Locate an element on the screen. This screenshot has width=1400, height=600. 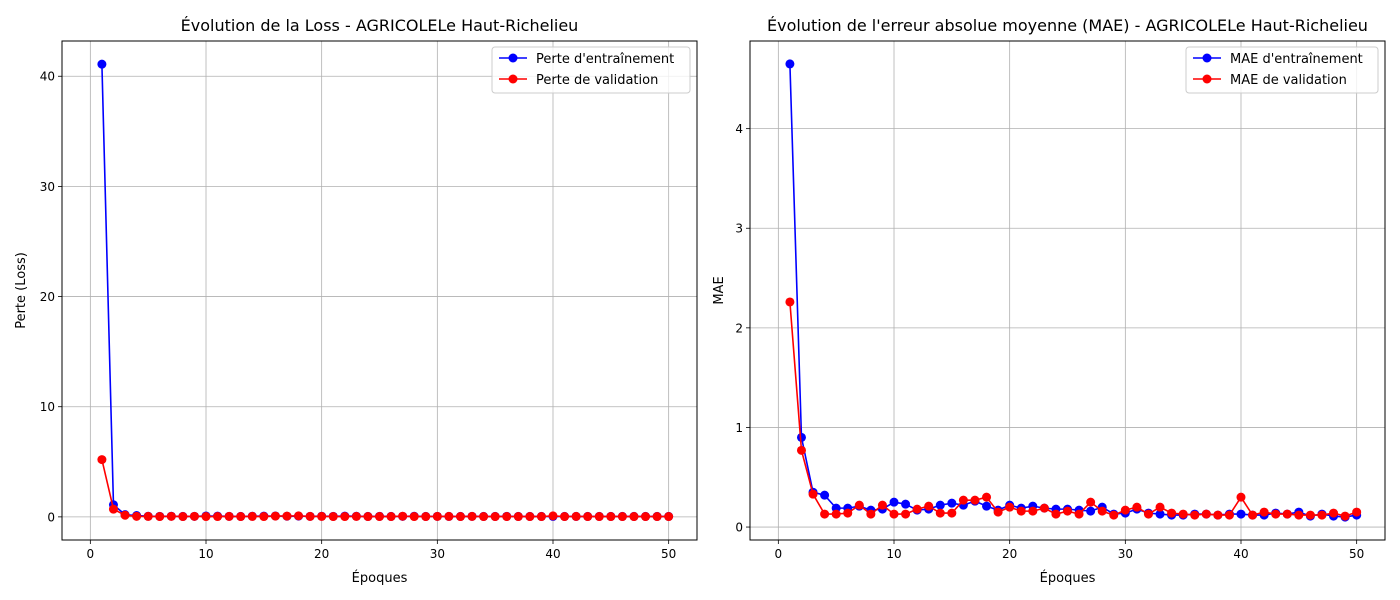
loss-y-tick-label: 20 is located at coordinates (47, 297).